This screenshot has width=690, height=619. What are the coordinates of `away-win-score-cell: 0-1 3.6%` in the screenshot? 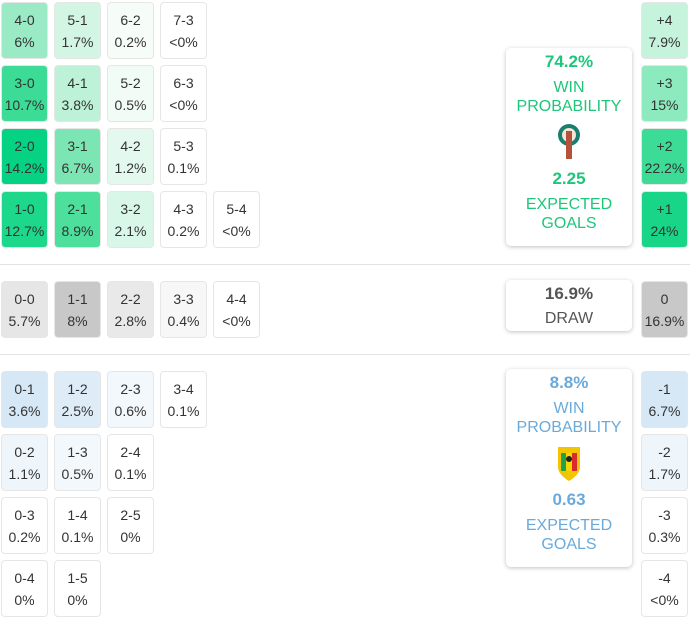 It's located at (24, 399).